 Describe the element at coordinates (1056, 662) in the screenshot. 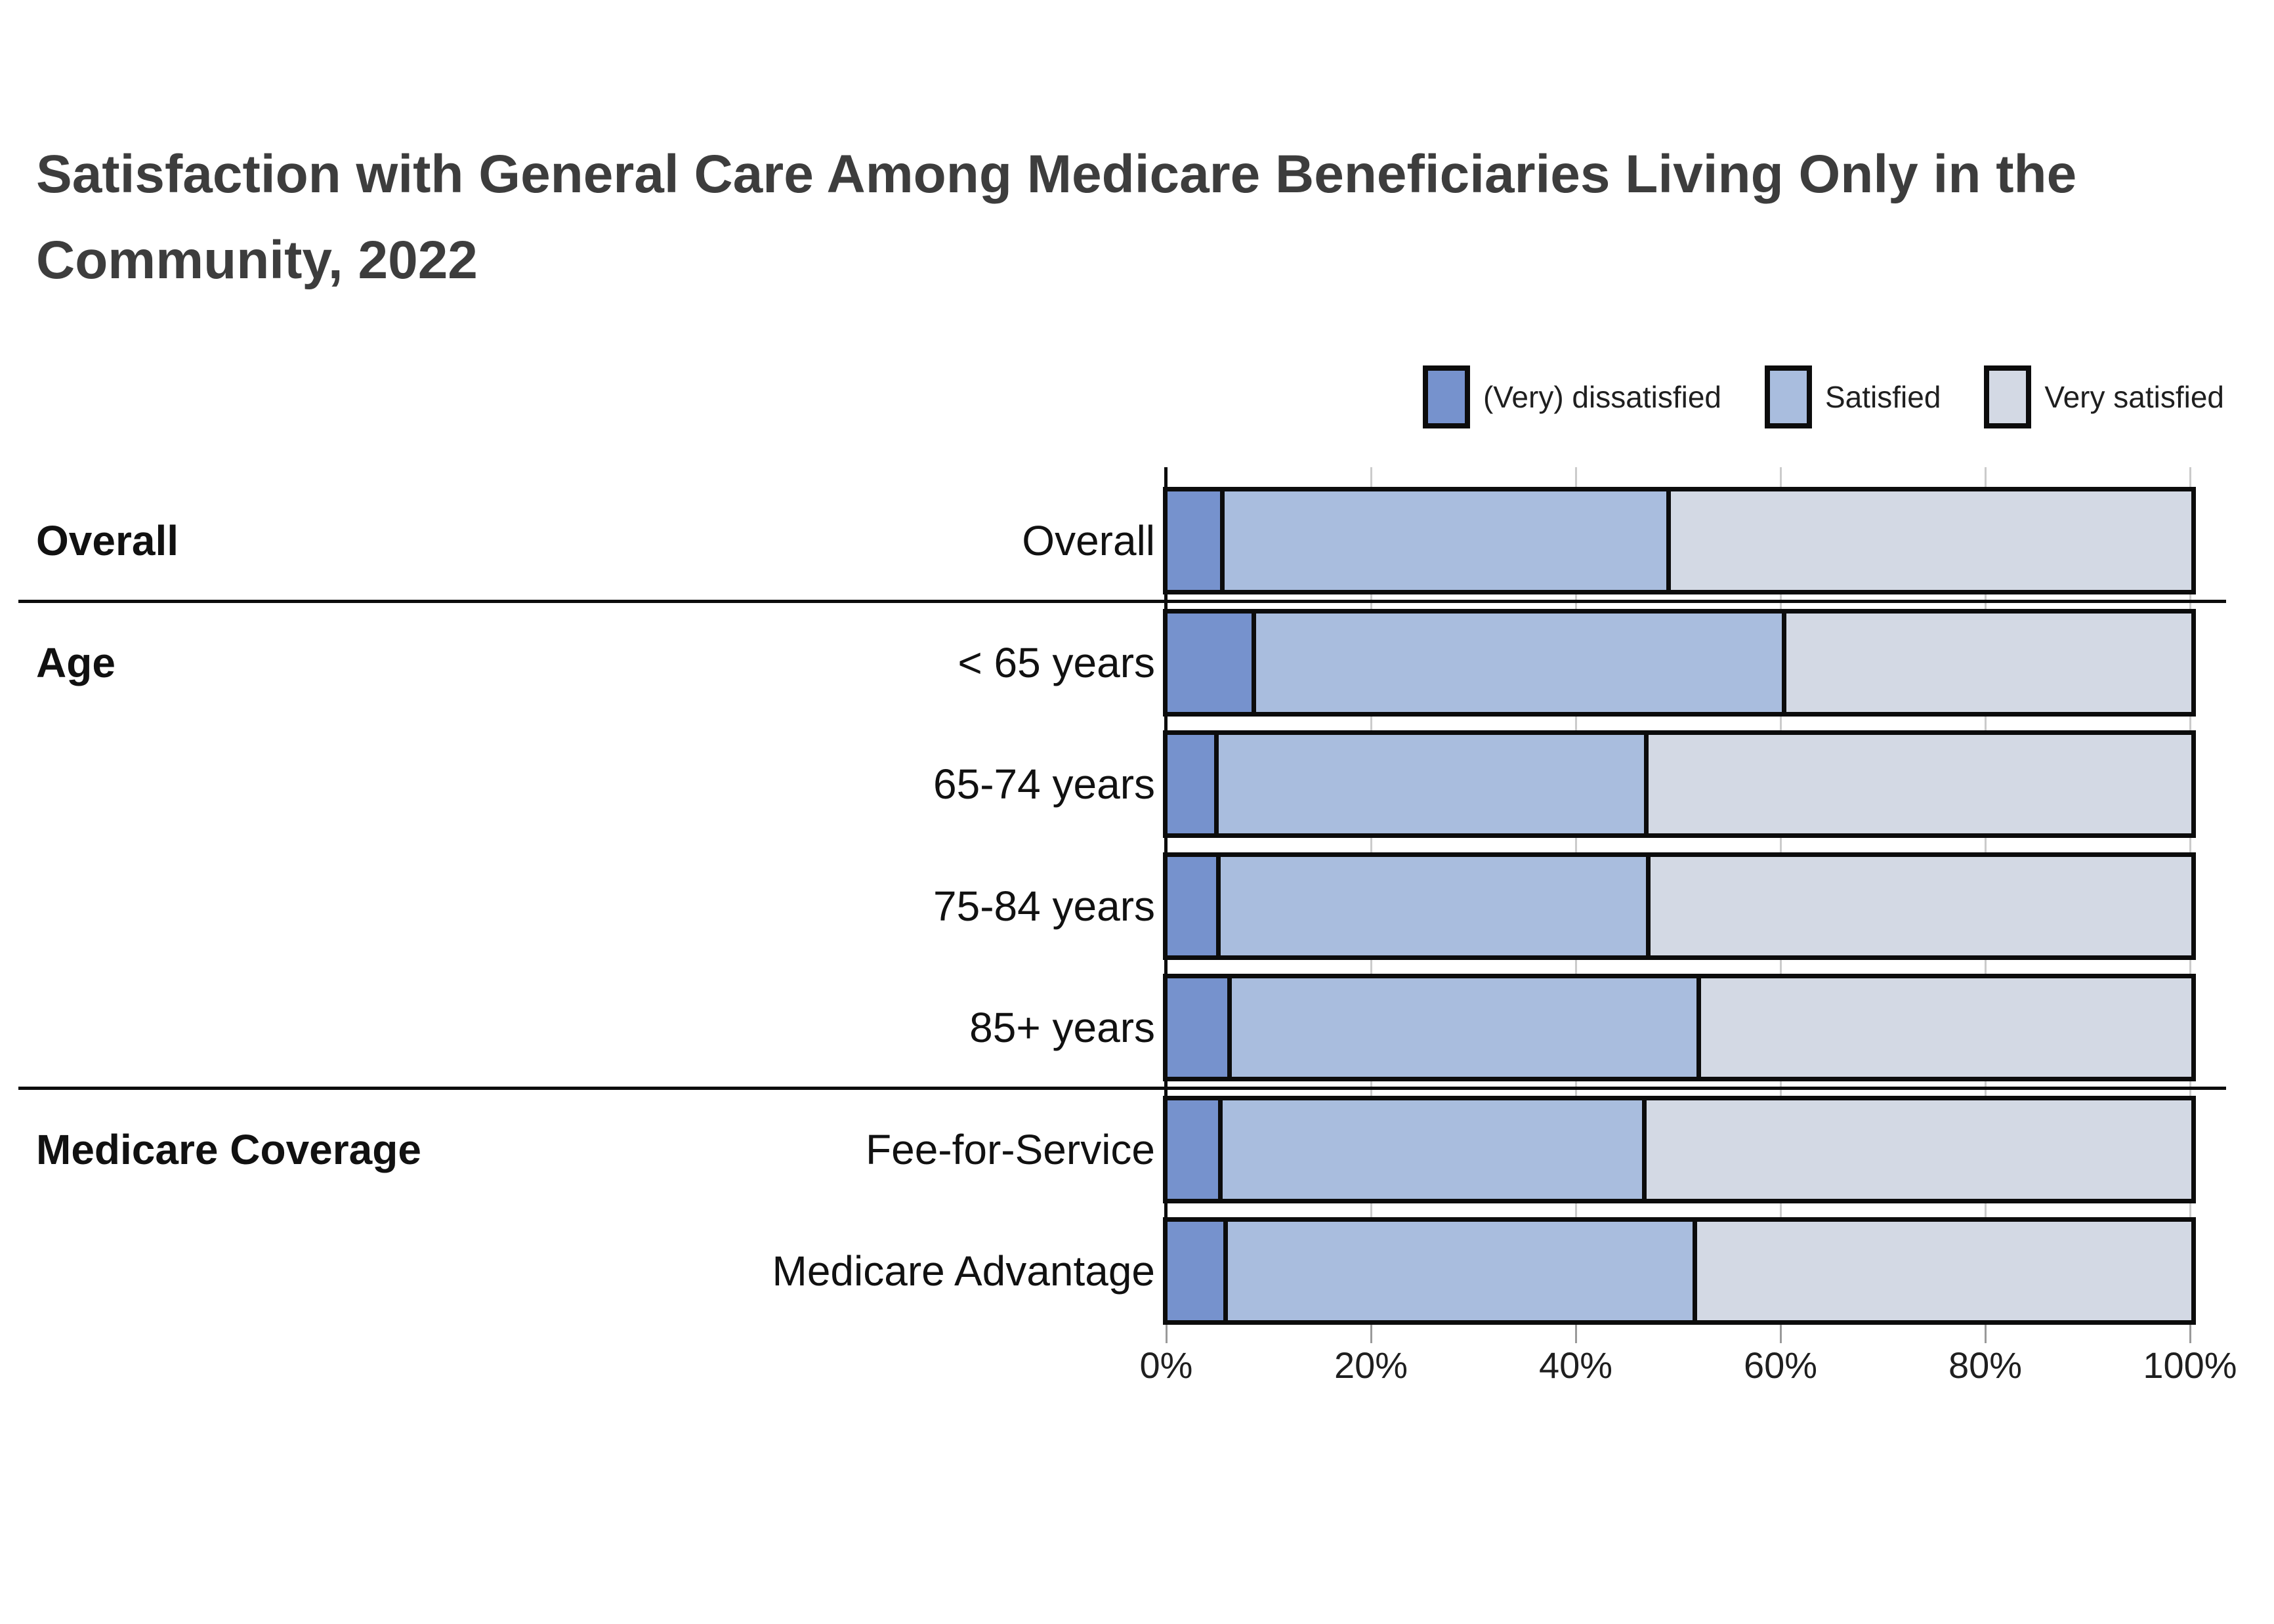

I see `row-label: < 65 years` at that location.